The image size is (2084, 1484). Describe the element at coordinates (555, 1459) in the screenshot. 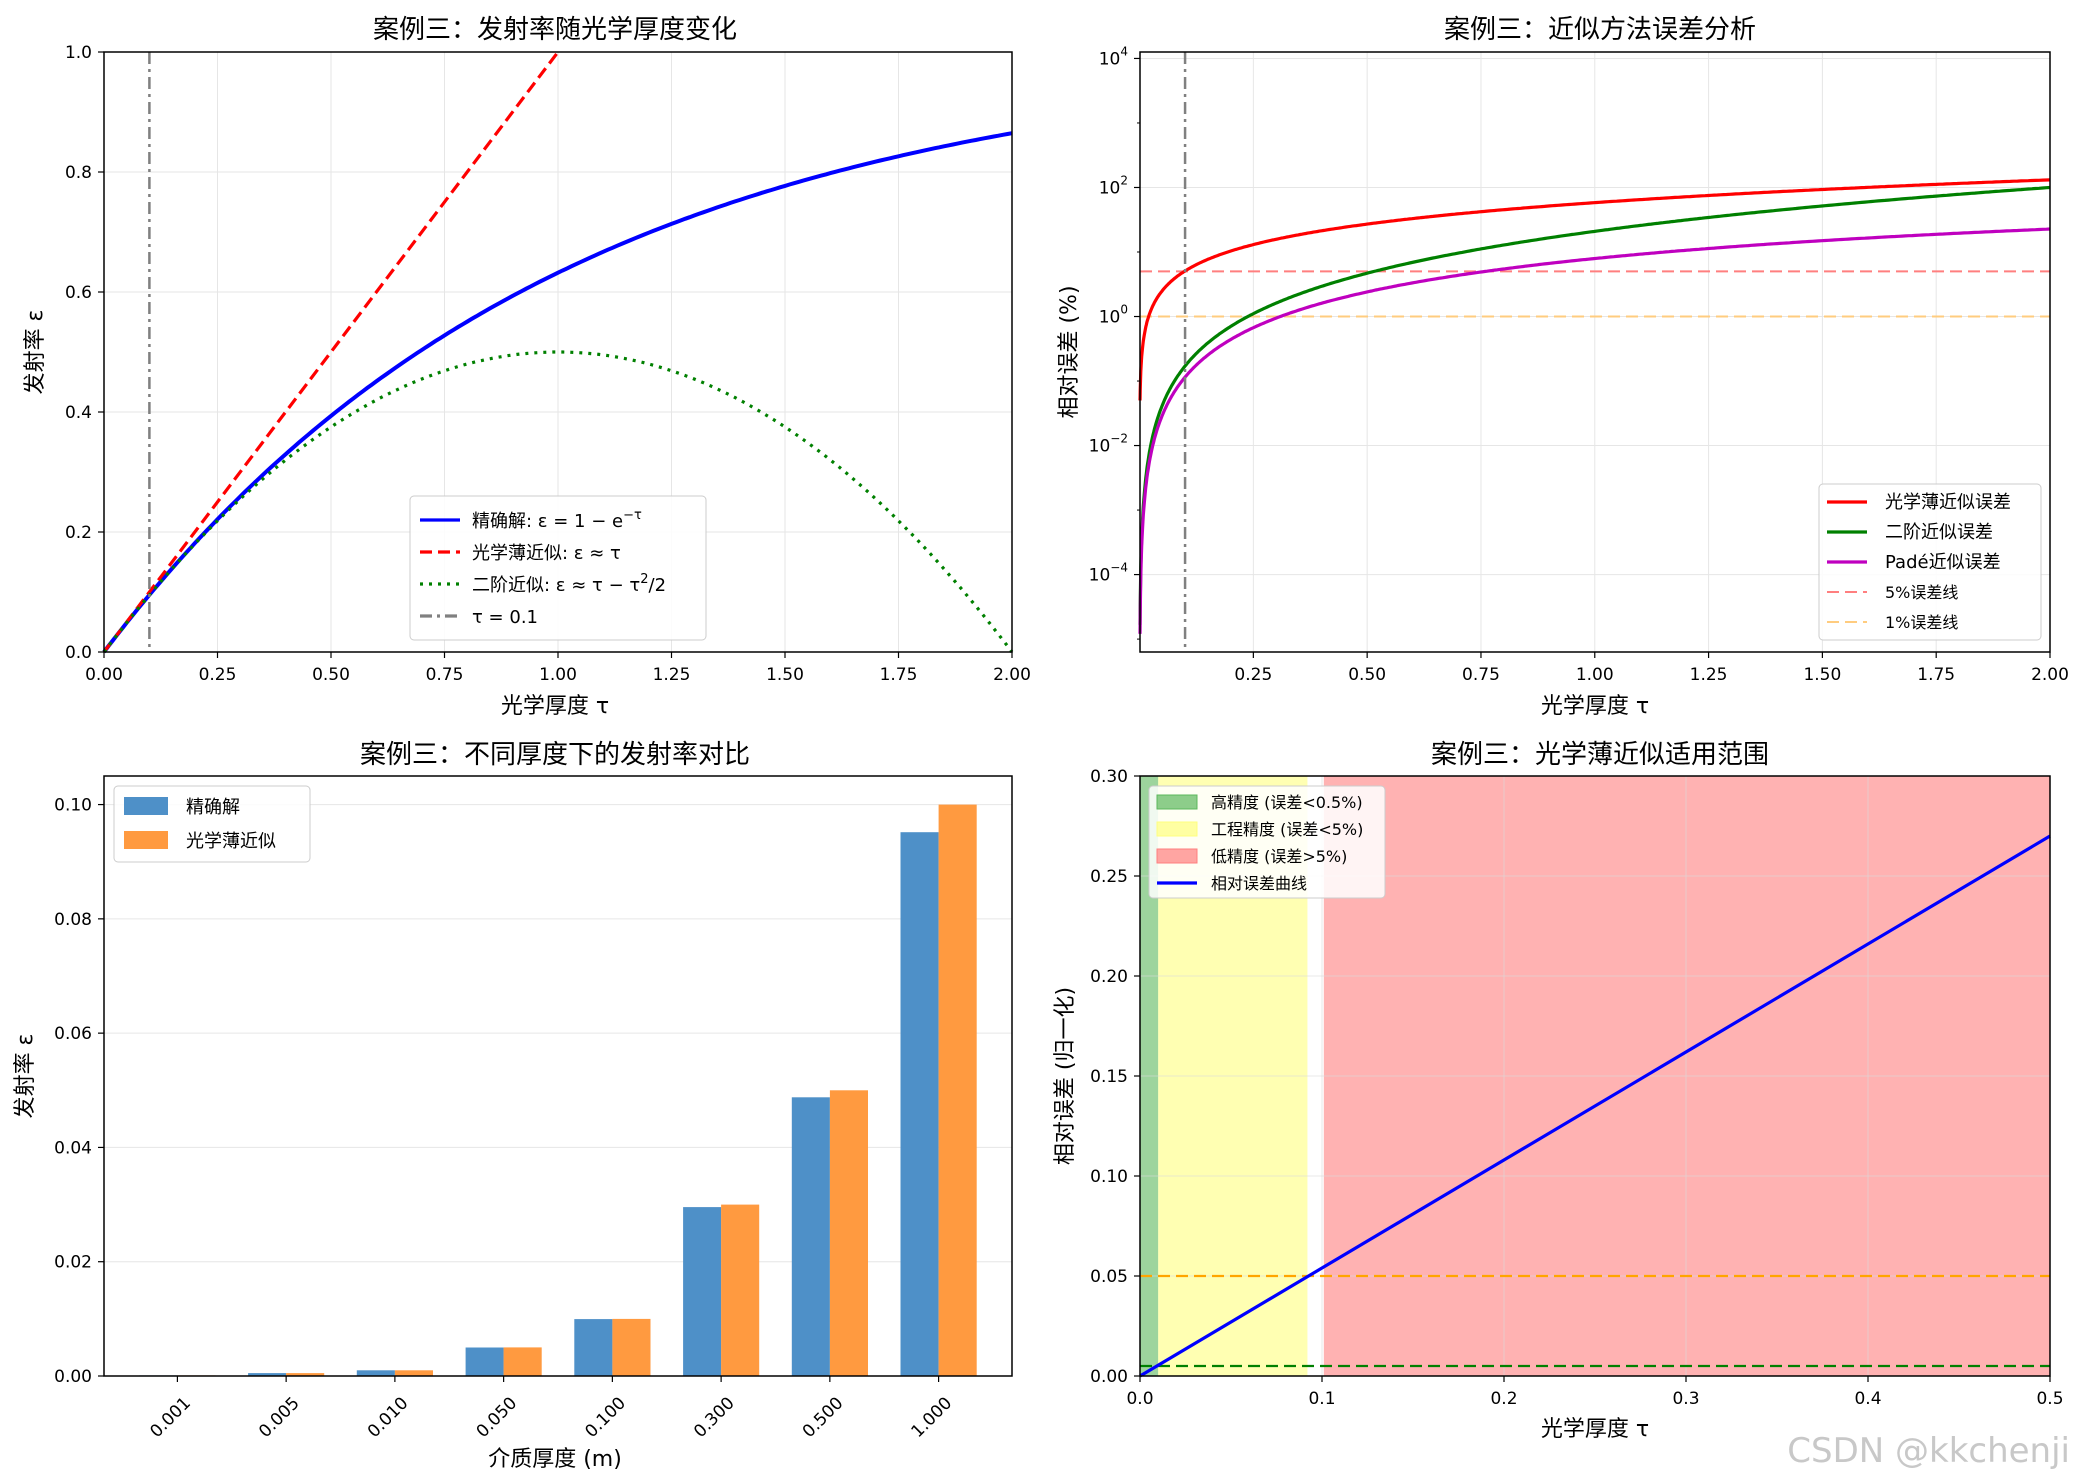

I see `chart3-xlabel: 介质厚度 (m)` at that location.